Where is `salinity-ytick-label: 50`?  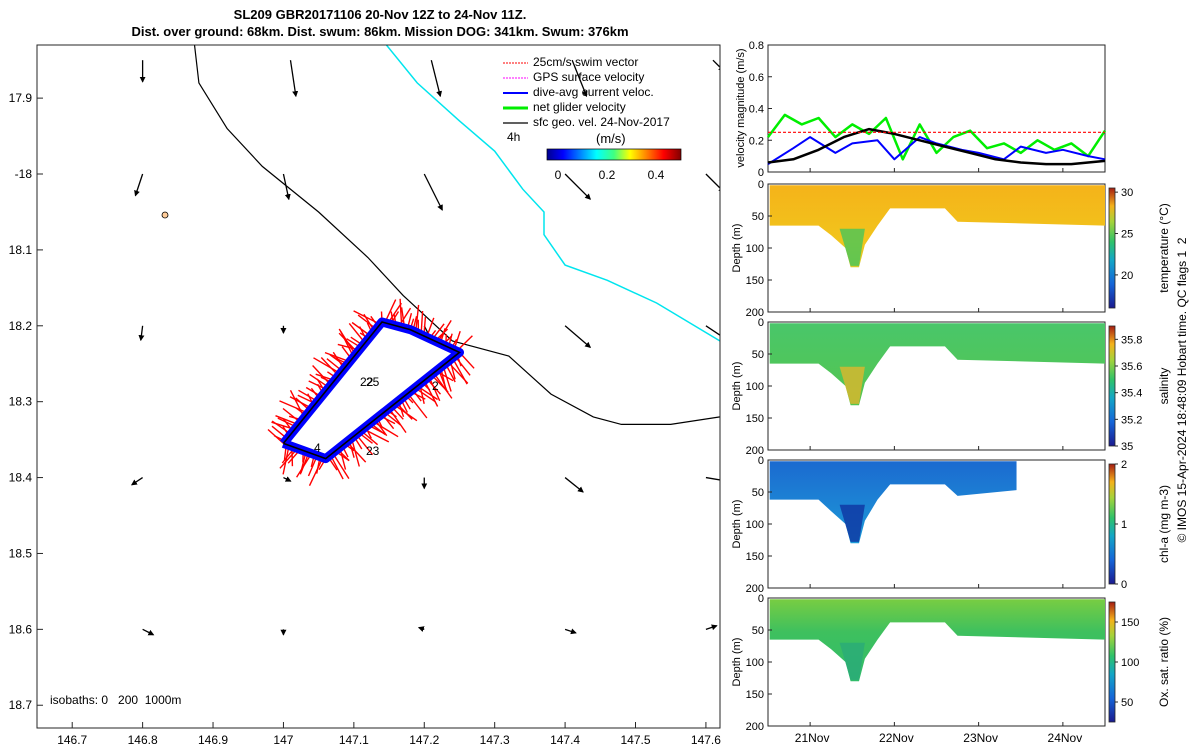 salinity-ytick-label: 50 is located at coordinates (758, 355).